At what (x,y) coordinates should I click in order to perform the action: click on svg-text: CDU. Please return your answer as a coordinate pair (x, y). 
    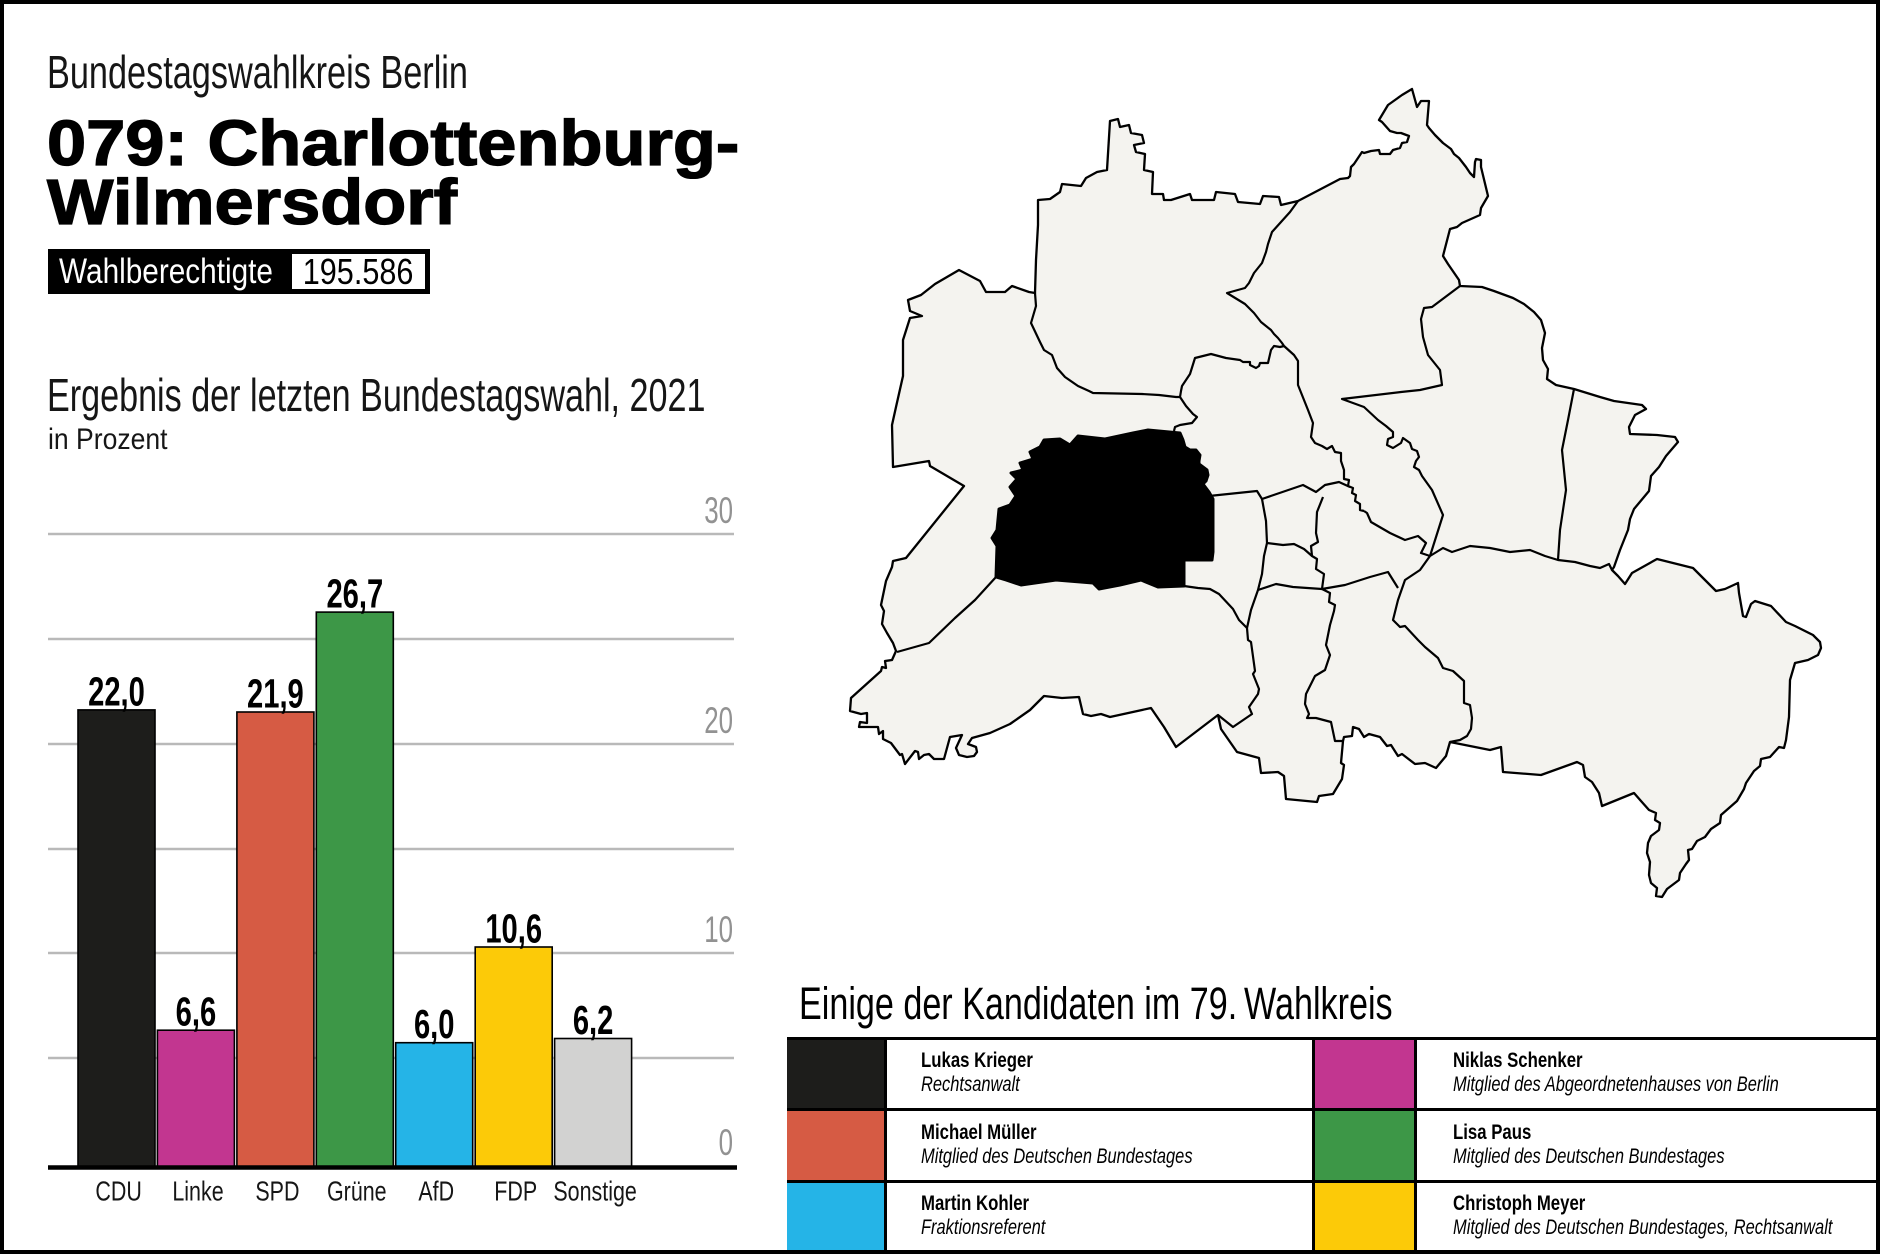
    Looking at the image, I should click on (118, 1192).